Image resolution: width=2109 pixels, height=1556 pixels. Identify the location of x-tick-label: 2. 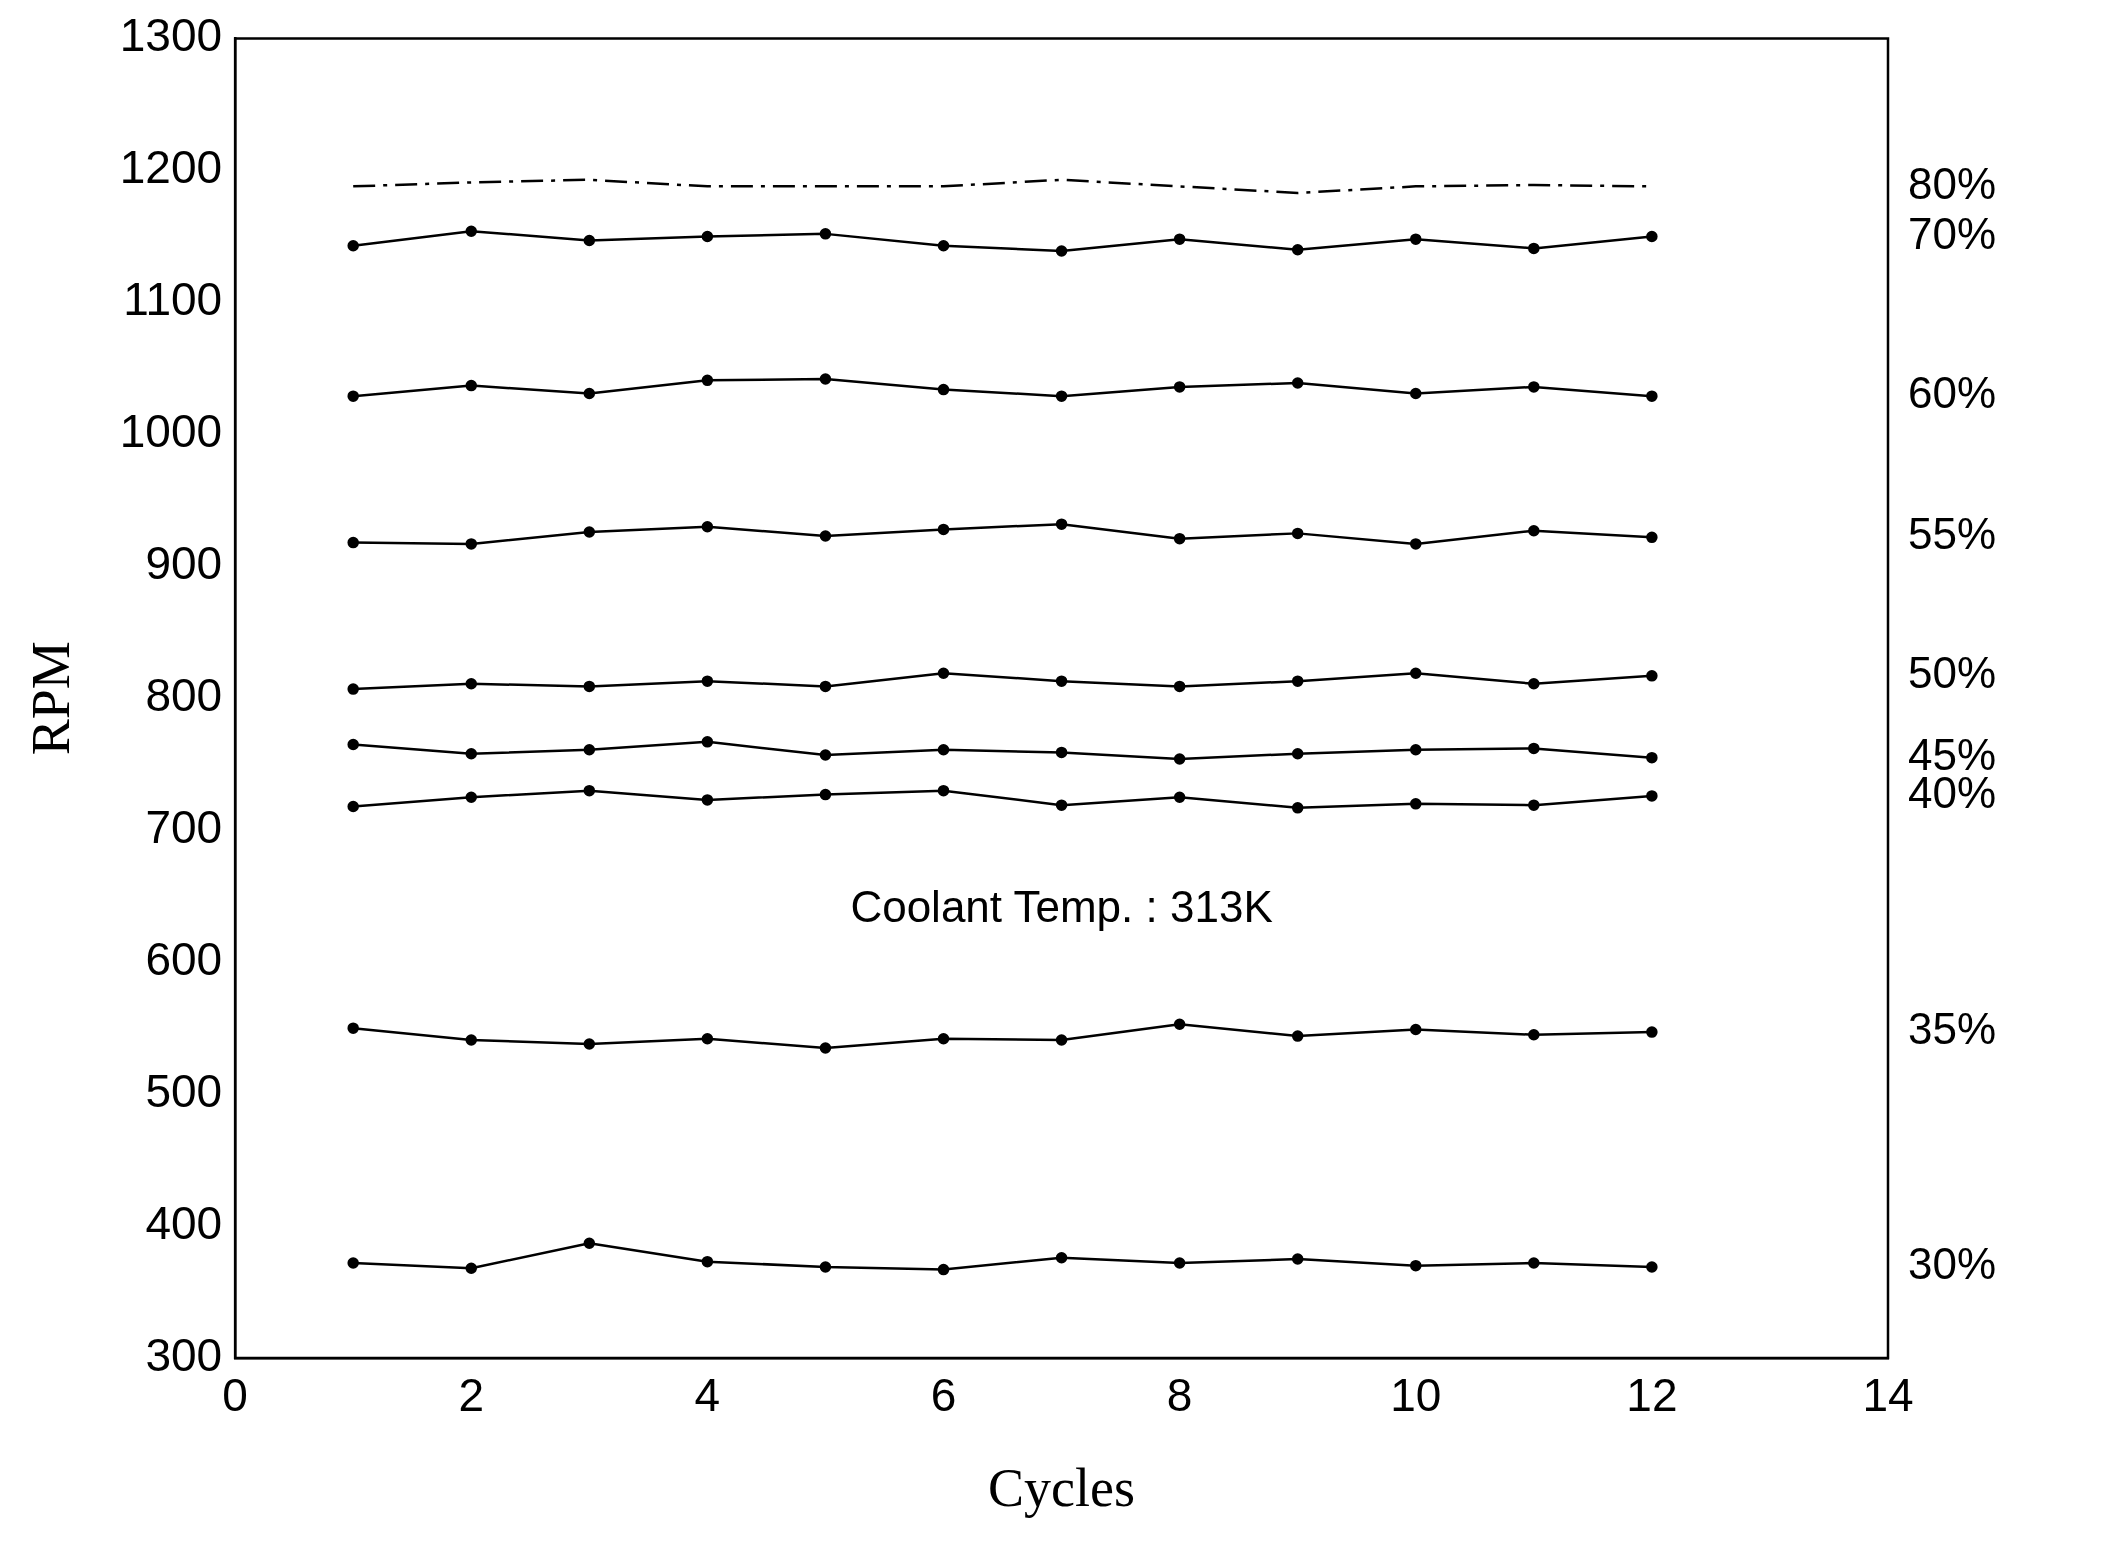
(471, 1395).